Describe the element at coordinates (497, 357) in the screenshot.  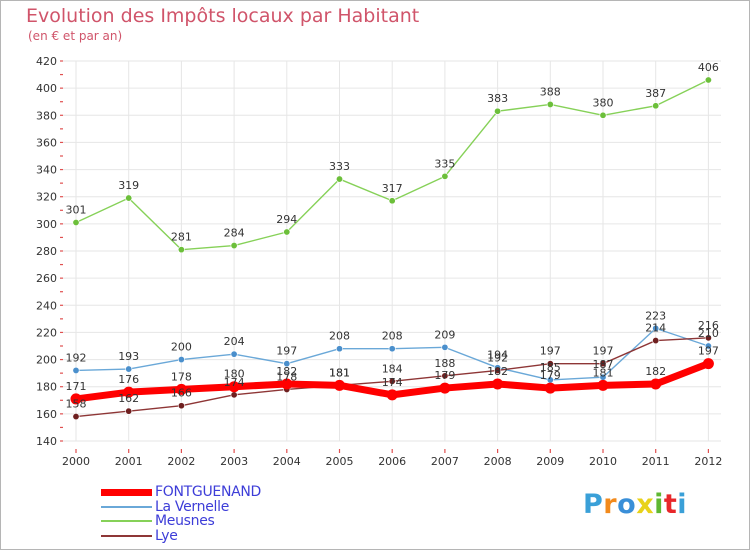
I see `data-label-lye: 192` at that location.